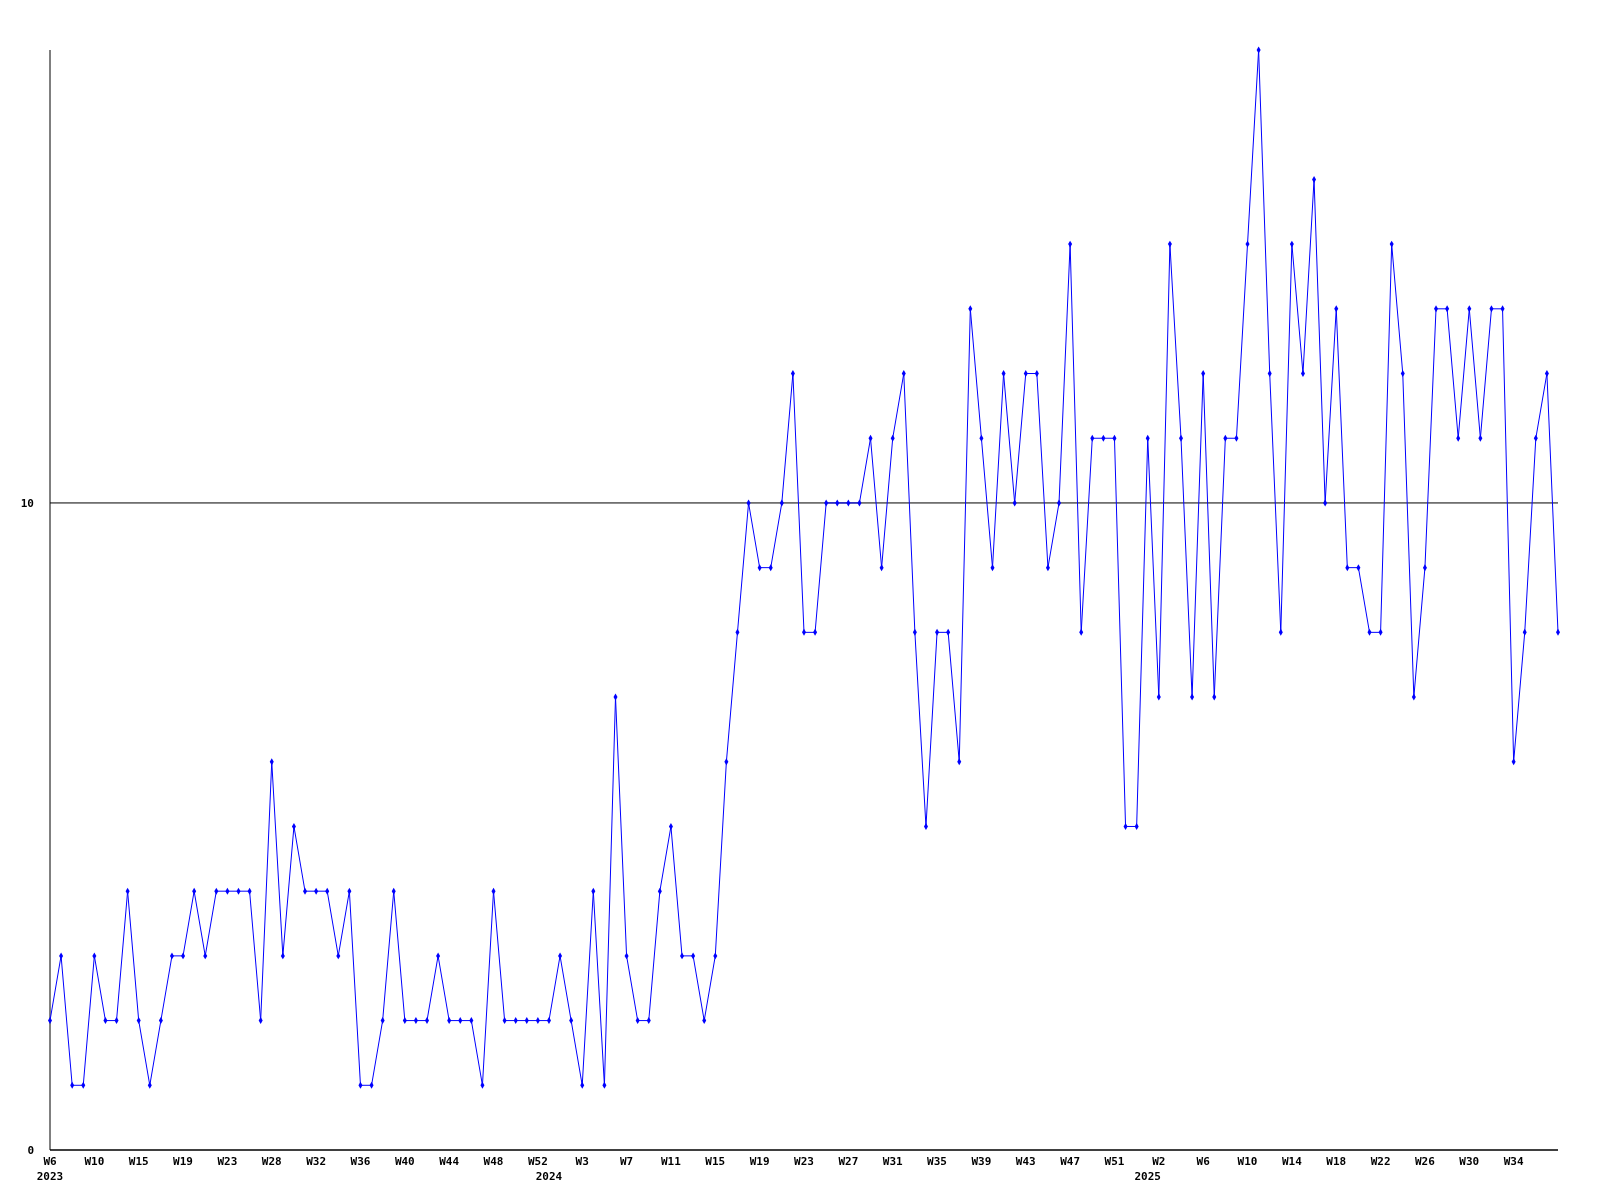 The width and height of the screenshot is (1600, 1200). Describe the element at coordinates (493, 1161) in the screenshot. I see `x-tick-label: W48` at that location.